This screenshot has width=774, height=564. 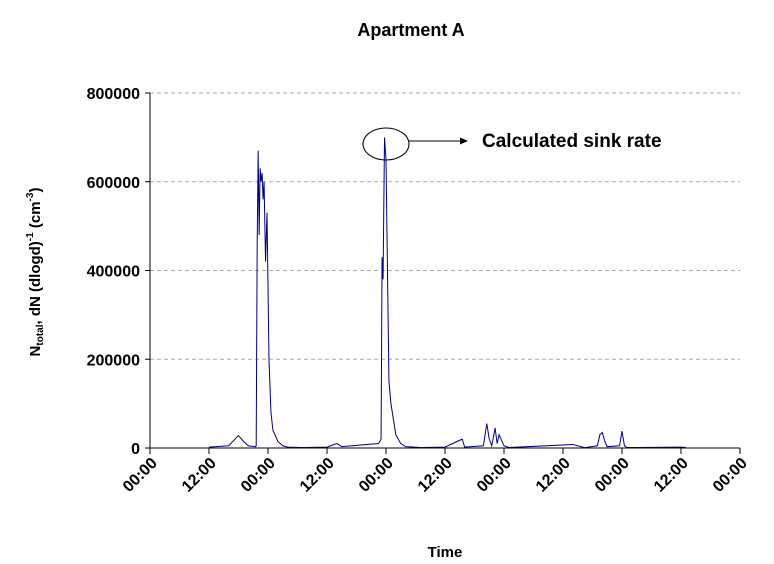 I want to click on y-label-part: , dN (dlogd), so click(x=35, y=282).